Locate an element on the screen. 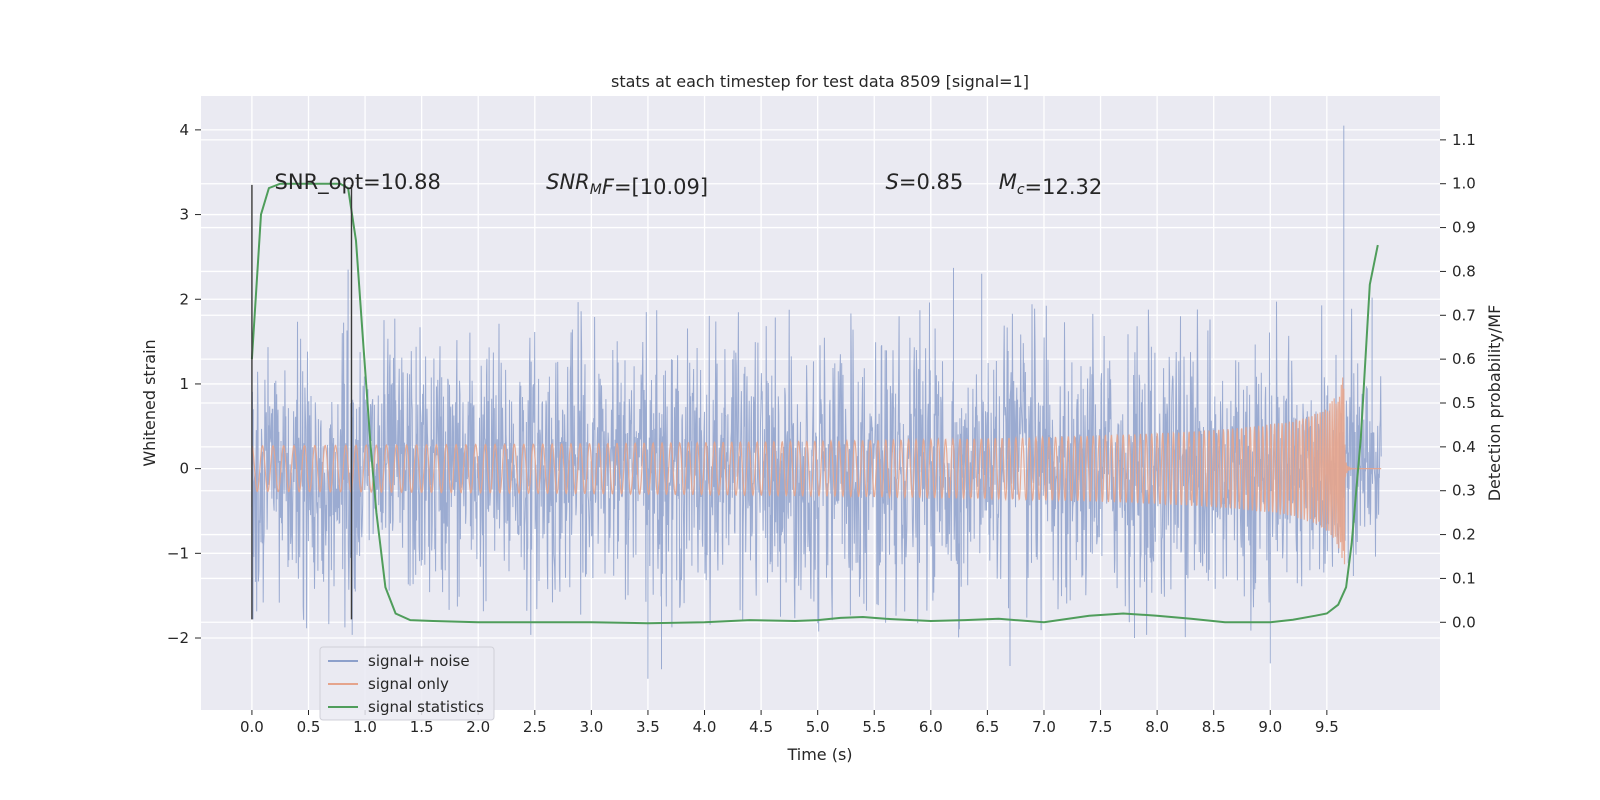 Image resolution: width=1600 pixels, height=800 pixels. x-tick-label: 3.0 is located at coordinates (591, 727).